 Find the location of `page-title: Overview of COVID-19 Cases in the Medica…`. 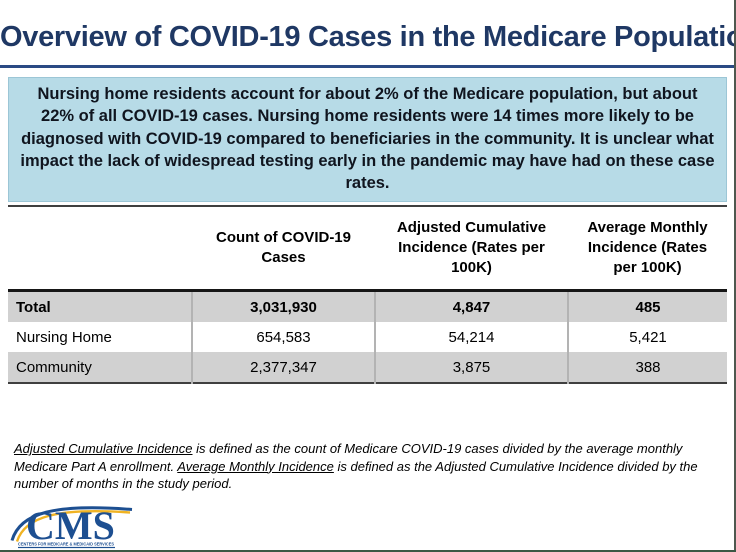

page-title: Overview of COVID-19 Cases in the Medica… is located at coordinates (368, 37).